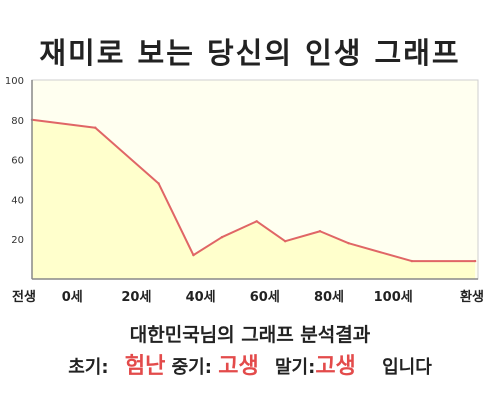  I want to click on y-tick-label: 100, so click(14, 81).